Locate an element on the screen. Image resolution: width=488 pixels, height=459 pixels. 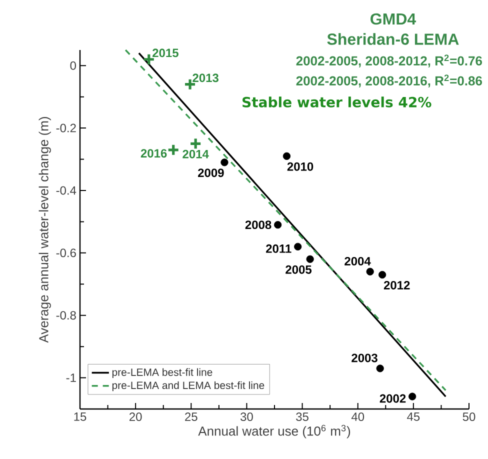
legend-label: pre-LEMA best-fit line is located at coordinates (162, 373).